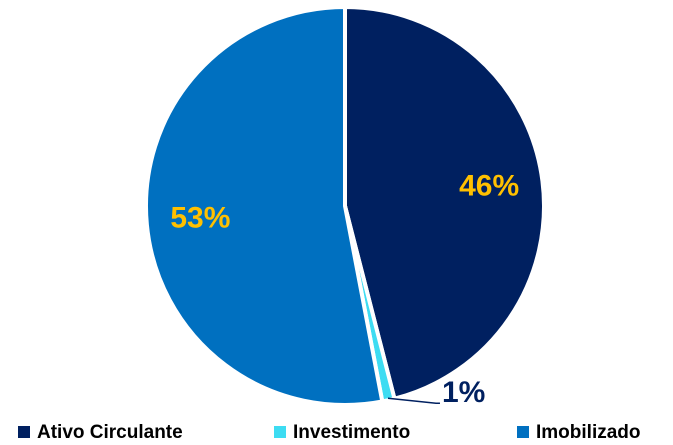 The image size is (673, 445). I want to click on legend-label: Imobilizado, so click(588, 432).